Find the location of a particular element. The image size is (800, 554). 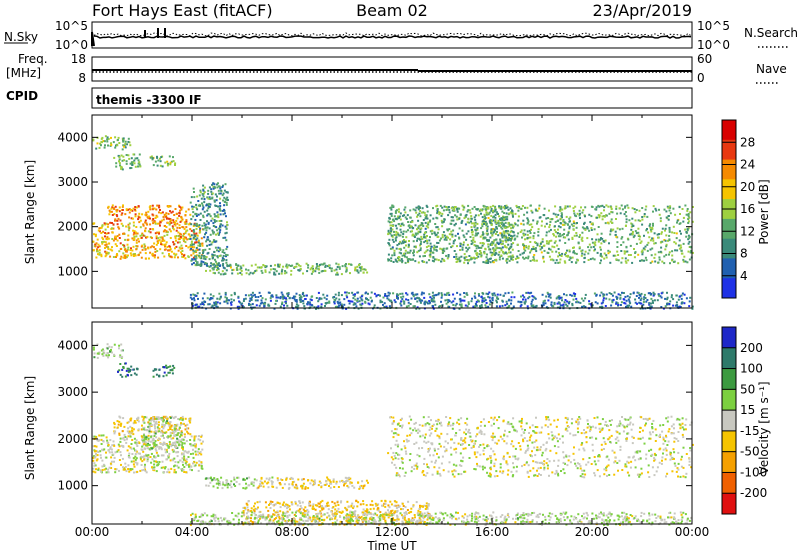

nsky-label: N.Sky is located at coordinates (21, 37).